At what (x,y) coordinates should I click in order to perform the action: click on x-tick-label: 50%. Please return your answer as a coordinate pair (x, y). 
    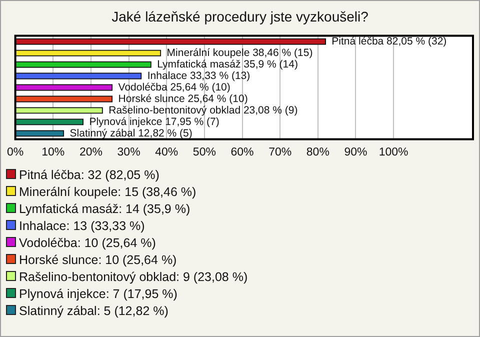
    Looking at the image, I should click on (204, 152).